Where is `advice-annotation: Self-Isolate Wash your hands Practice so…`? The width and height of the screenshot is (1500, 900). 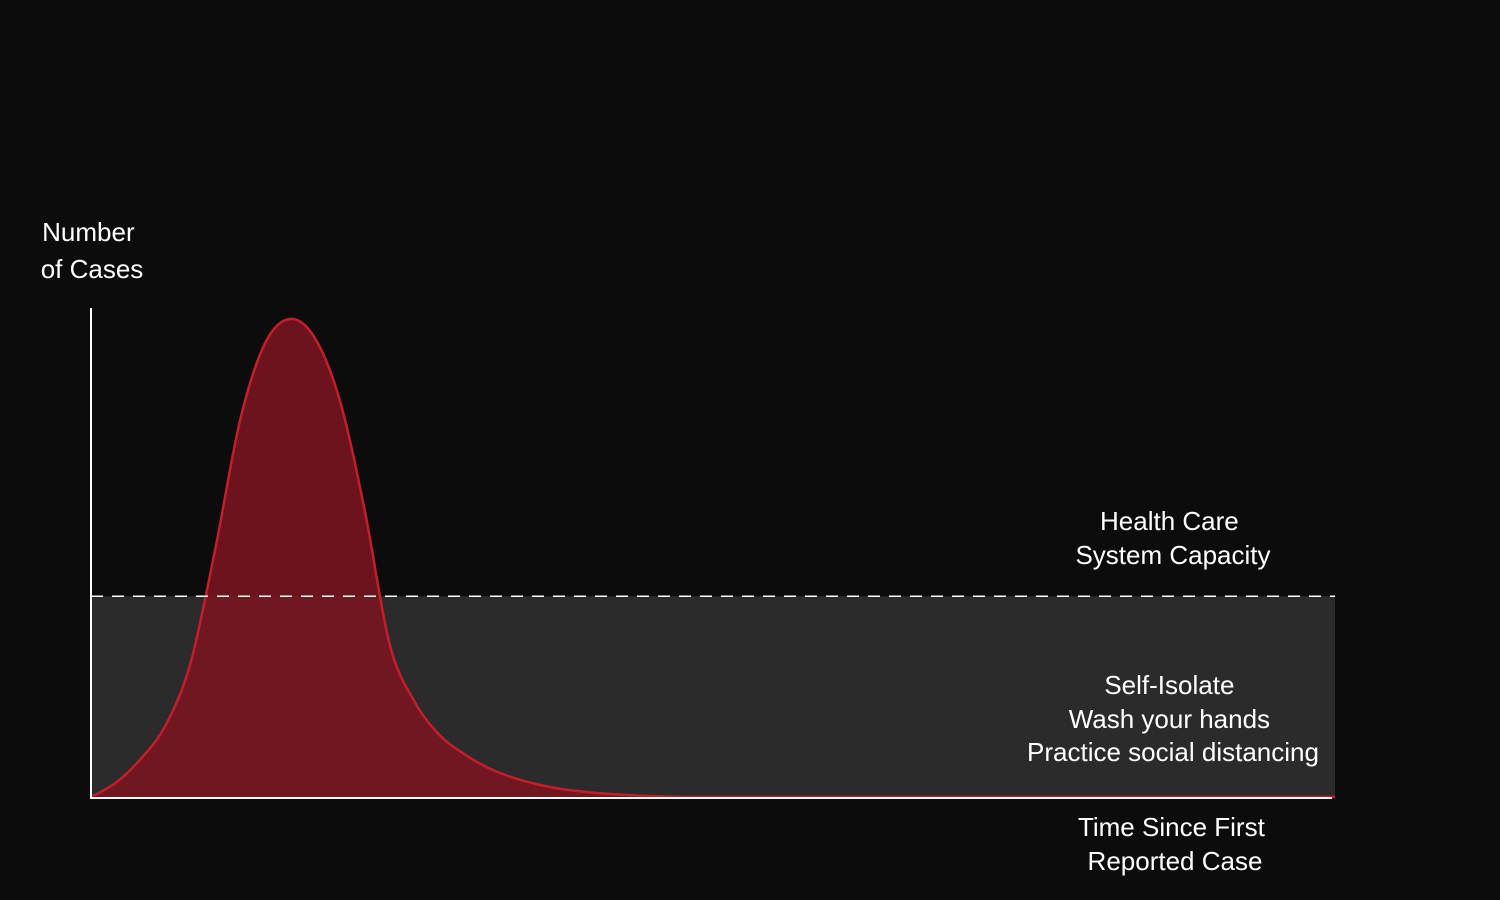
advice-annotation: Self-Isolate Wash your hands Practice so… is located at coordinates (1173, 718).